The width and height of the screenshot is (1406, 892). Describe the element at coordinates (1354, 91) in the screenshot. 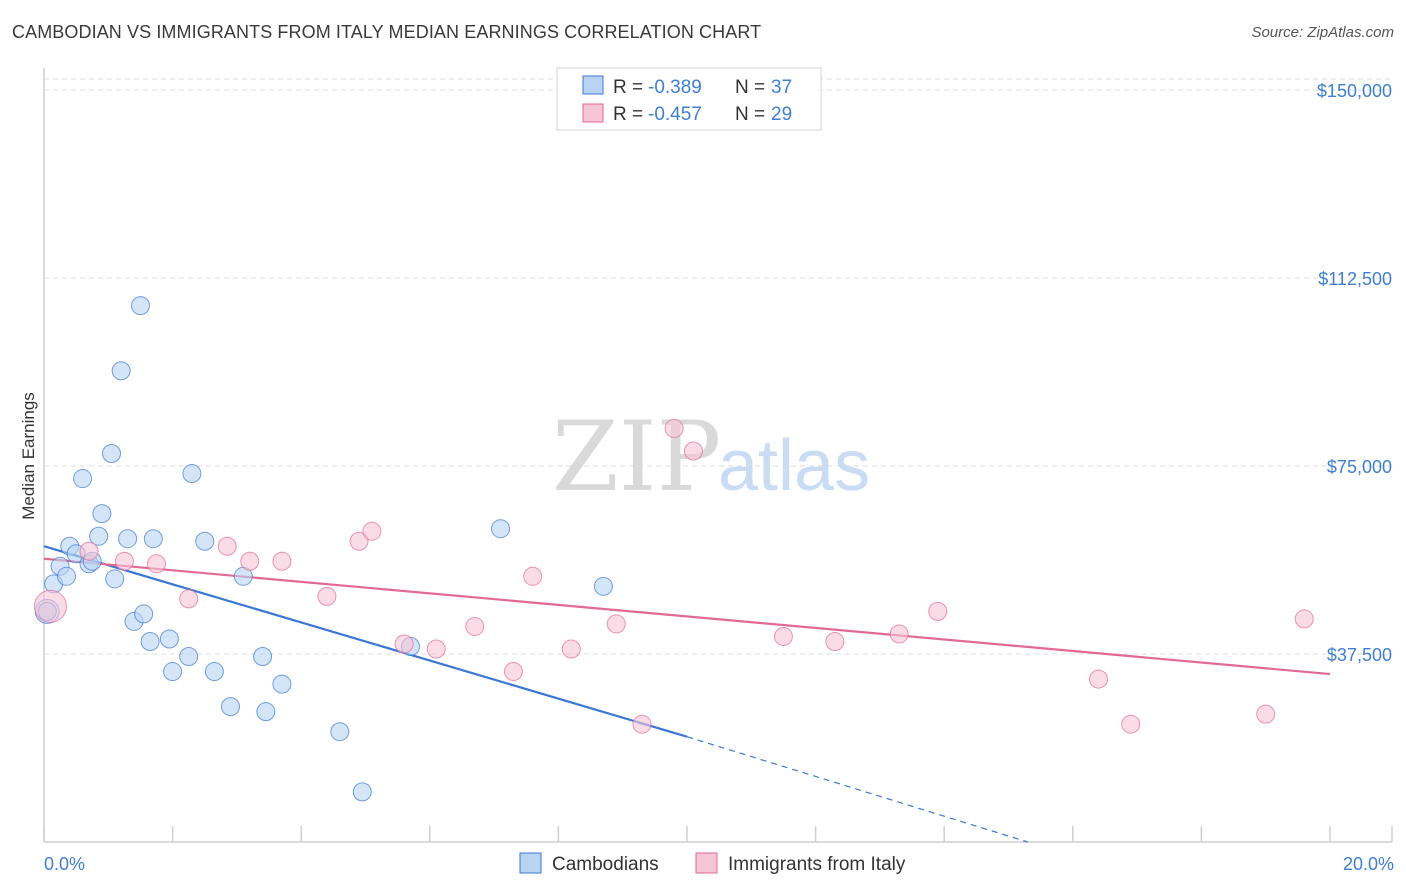

I see `y-tick-label: $150,000` at that location.